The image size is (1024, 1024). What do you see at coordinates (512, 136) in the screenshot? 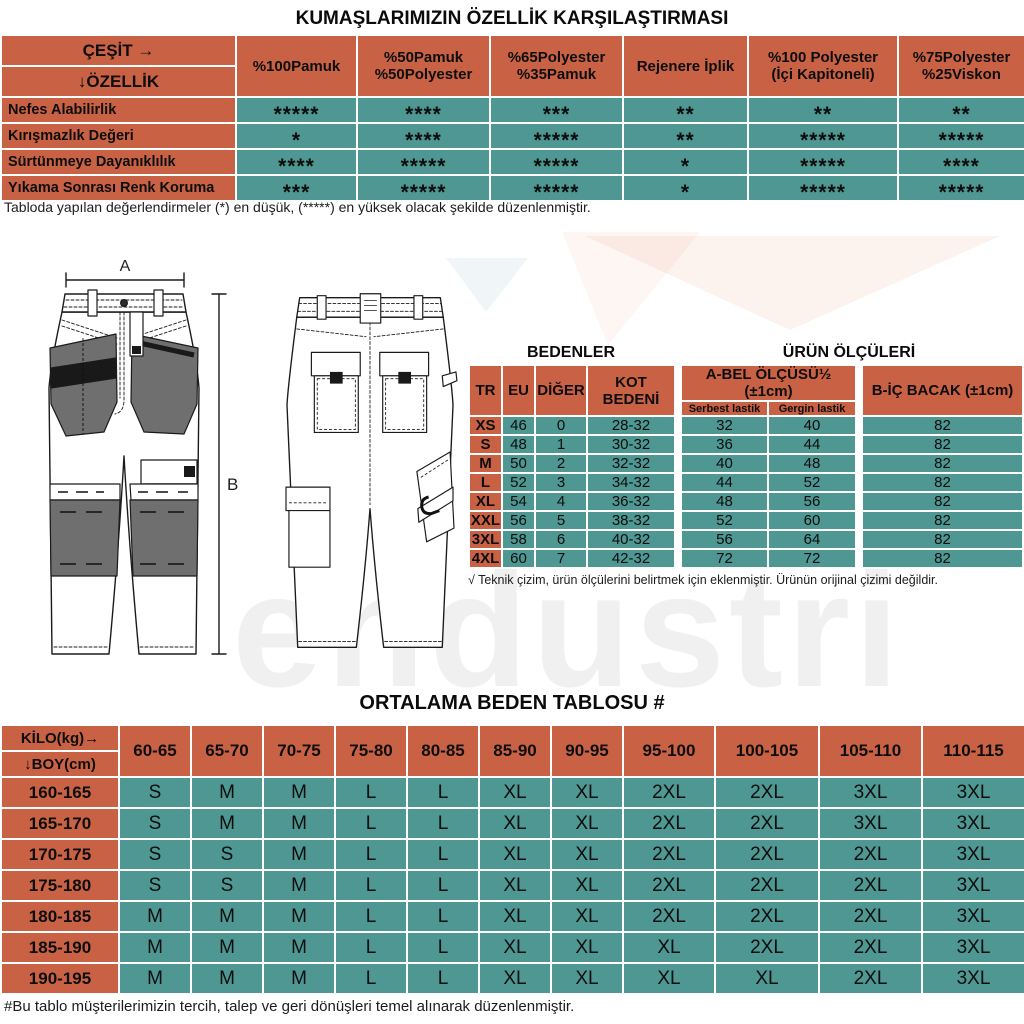
I see `fabric-row-1: Kırışmazlık Değeri * **** ***** ** ***** *****` at bounding box center [512, 136].